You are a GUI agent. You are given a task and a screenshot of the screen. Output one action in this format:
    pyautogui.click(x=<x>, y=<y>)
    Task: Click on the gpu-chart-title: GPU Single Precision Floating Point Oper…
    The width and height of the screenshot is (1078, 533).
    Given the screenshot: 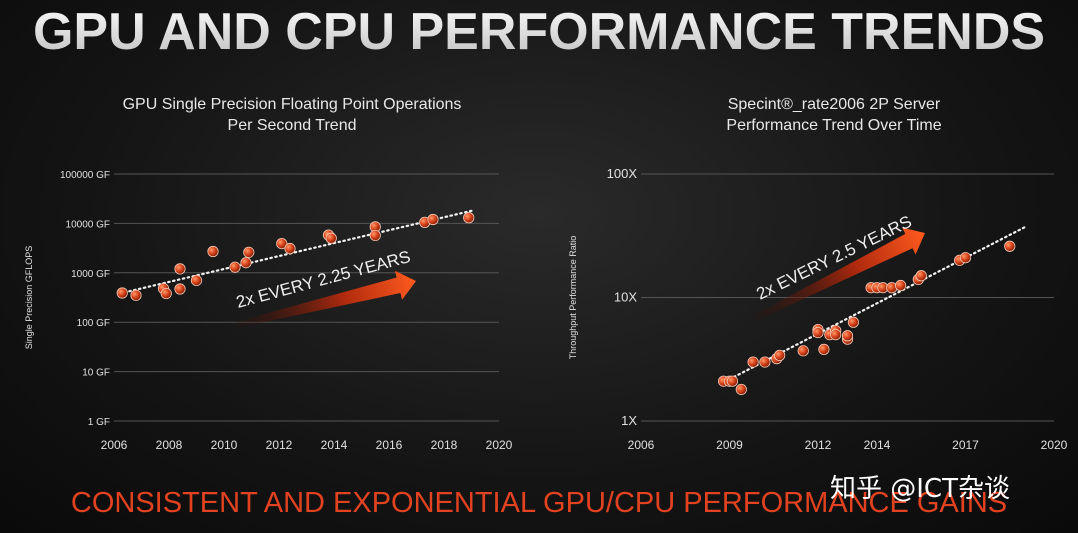 What is the action you would take?
    pyautogui.click(x=292, y=115)
    